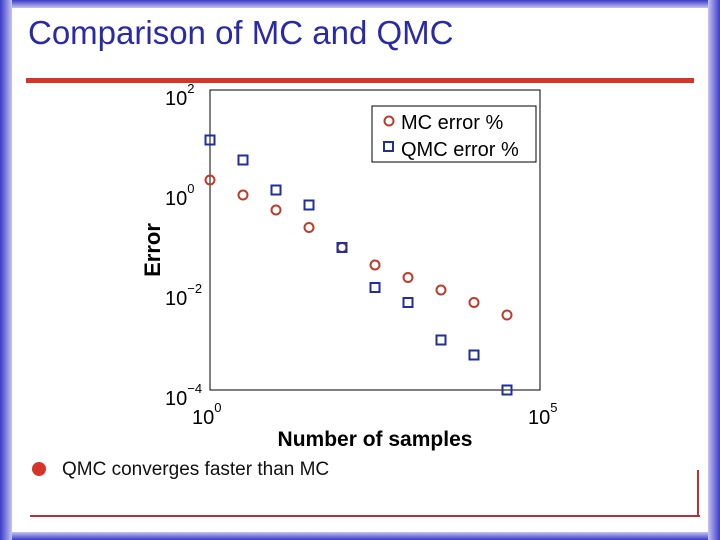  I want to click on y-axis-label: Error, so click(152, 250).